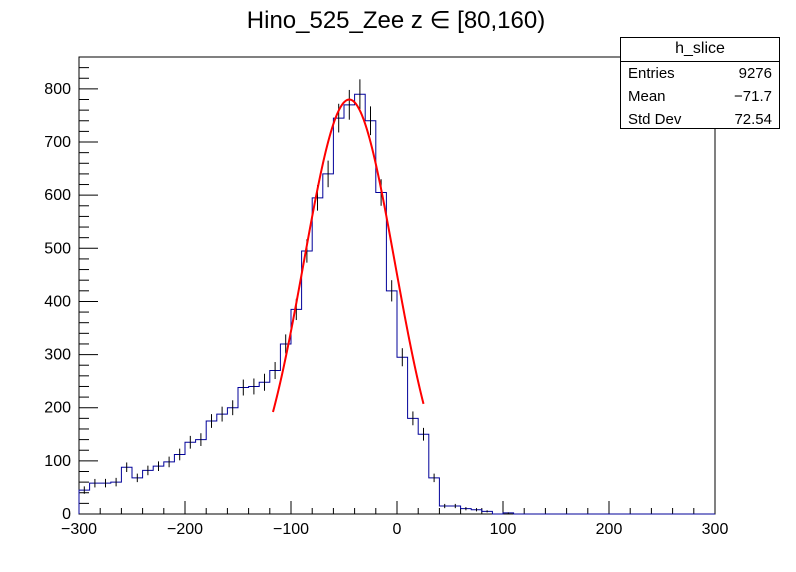 Image resolution: width=796 pixels, height=572 pixels. What do you see at coordinates (57, 142) in the screenshot?
I see `y-tick-label: 700` at bounding box center [57, 142].